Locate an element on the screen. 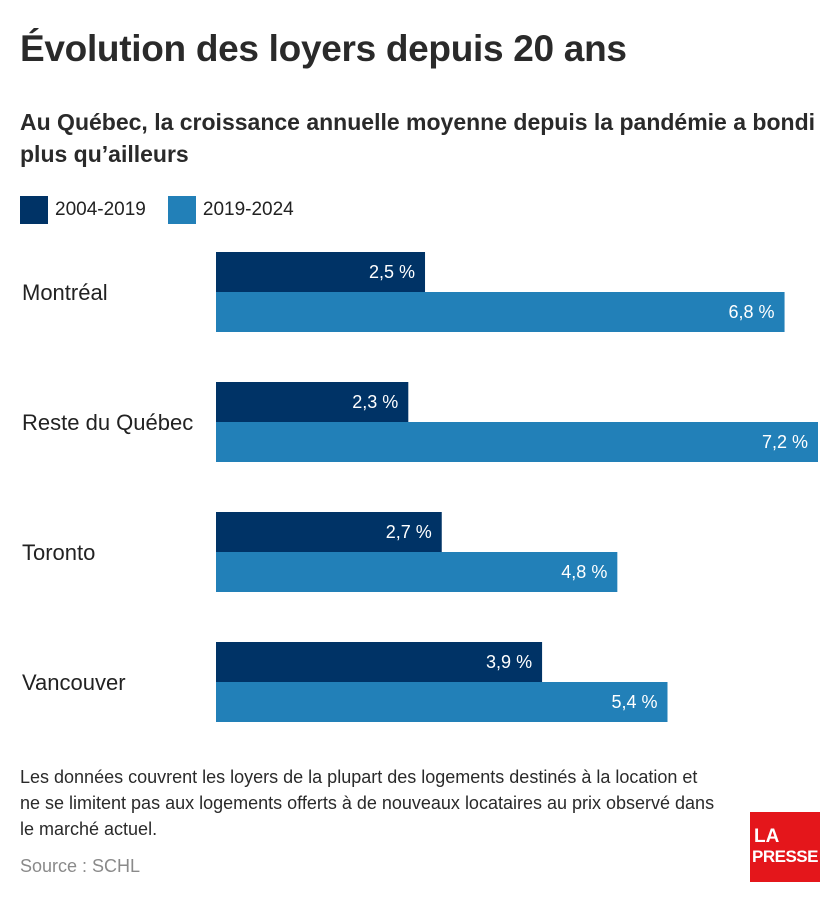 The height and width of the screenshot is (904, 840). legend-label-series-2: 2019-2024 is located at coordinates (248, 209).